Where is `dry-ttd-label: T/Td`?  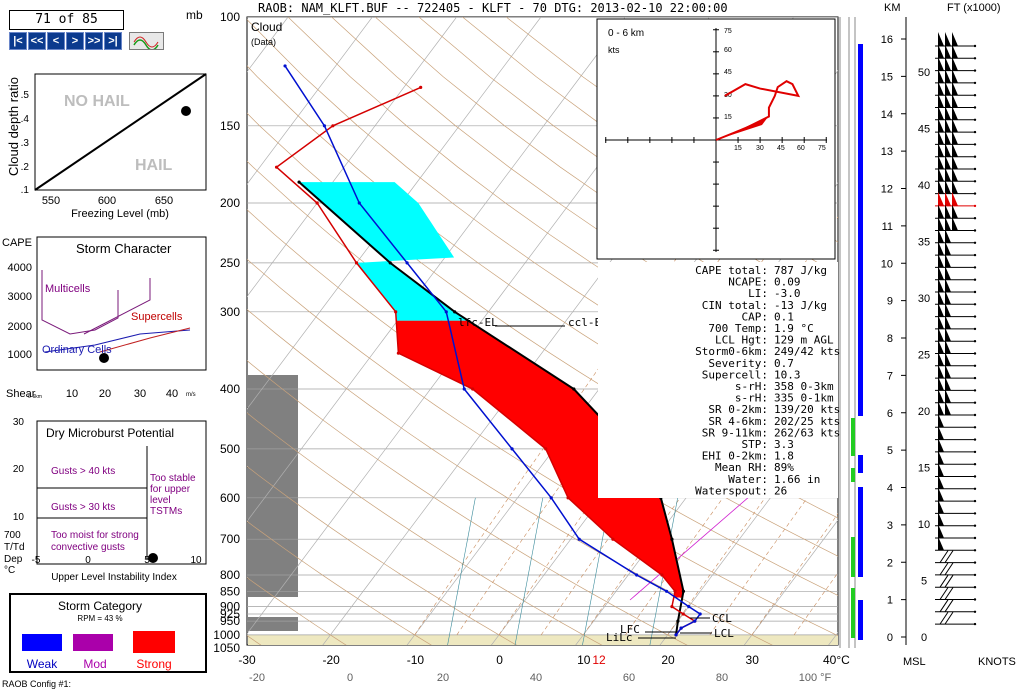
dry-ttd-label: T/Td is located at coordinates (14, 547).